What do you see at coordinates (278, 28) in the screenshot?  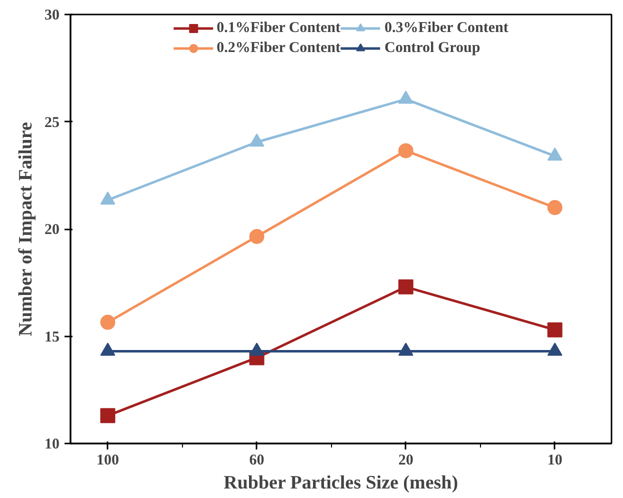 I see `legend-label: 0.1%Fiber Content` at bounding box center [278, 28].